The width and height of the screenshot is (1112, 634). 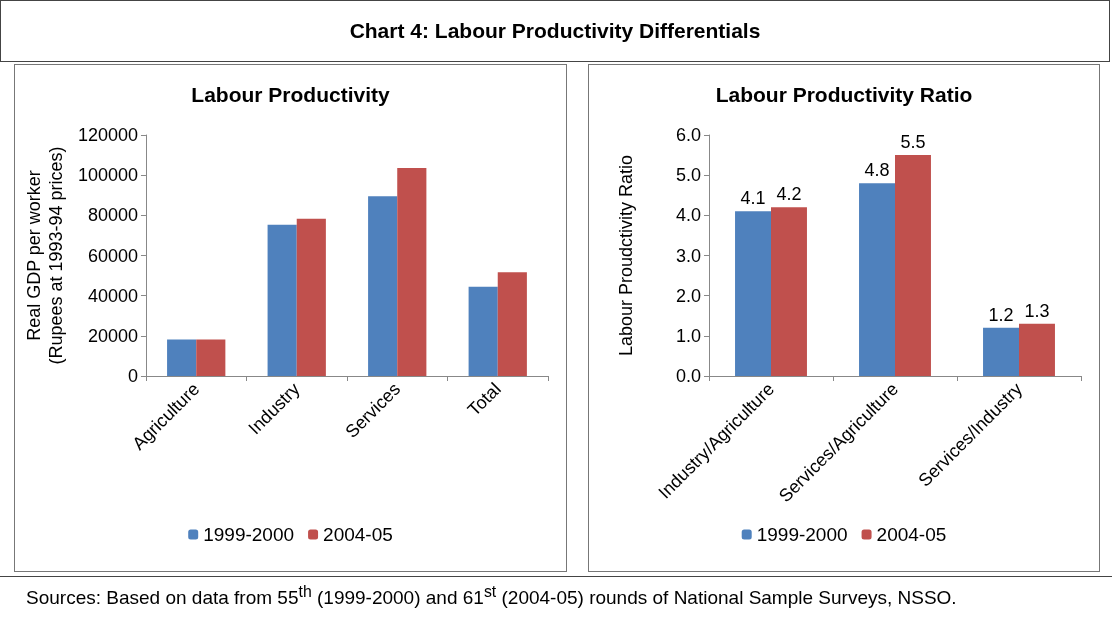 What do you see at coordinates (107, 175) in the screenshot?
I see `y-tick-label: 100000` at bounding box center [107, 175].